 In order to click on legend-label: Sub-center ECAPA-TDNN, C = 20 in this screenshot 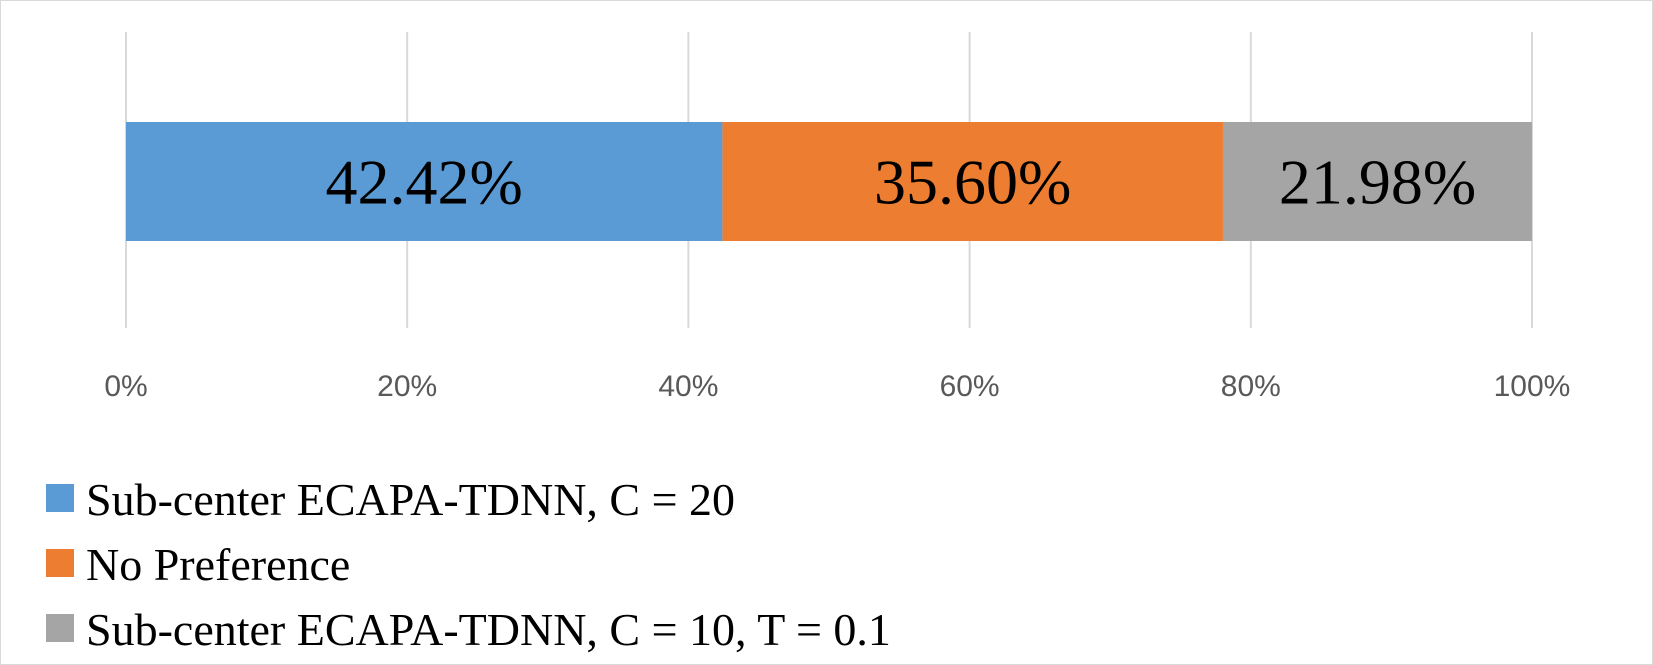, I will do `click(410, 499)`.